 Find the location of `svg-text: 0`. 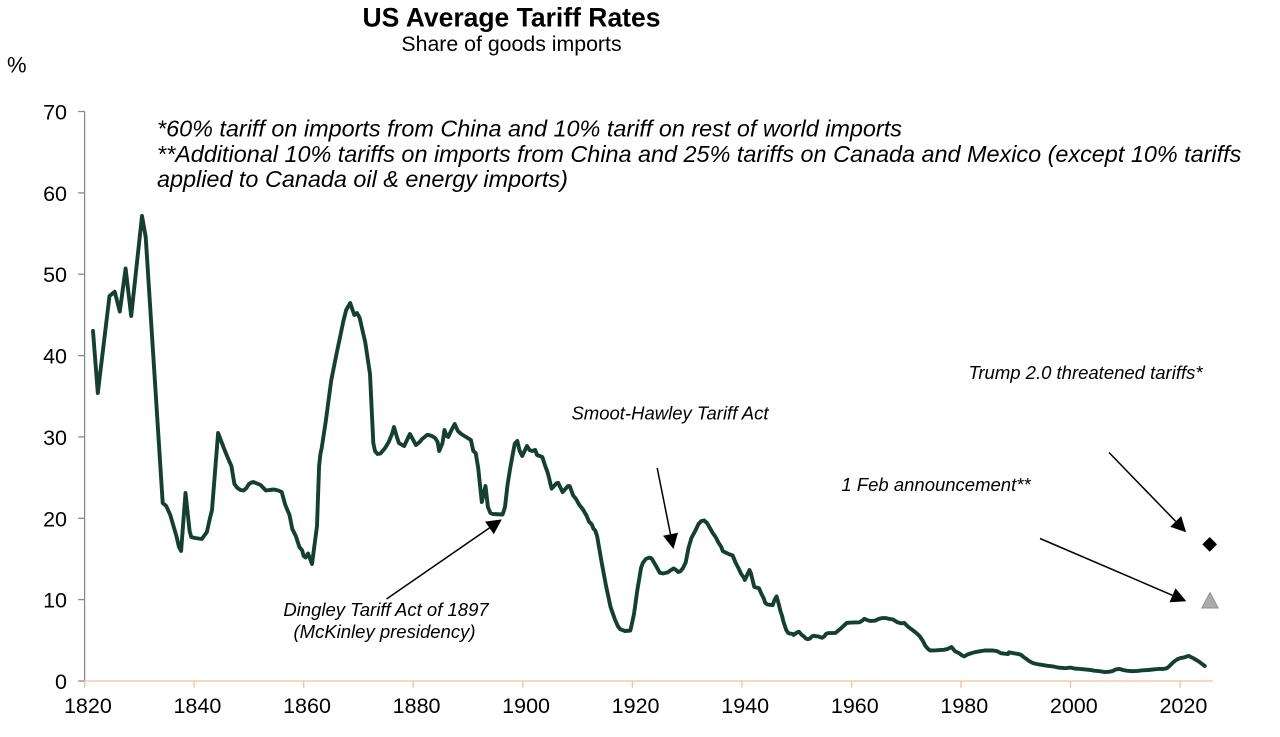

svg-text: 0 is located at coordinates (61, 682).